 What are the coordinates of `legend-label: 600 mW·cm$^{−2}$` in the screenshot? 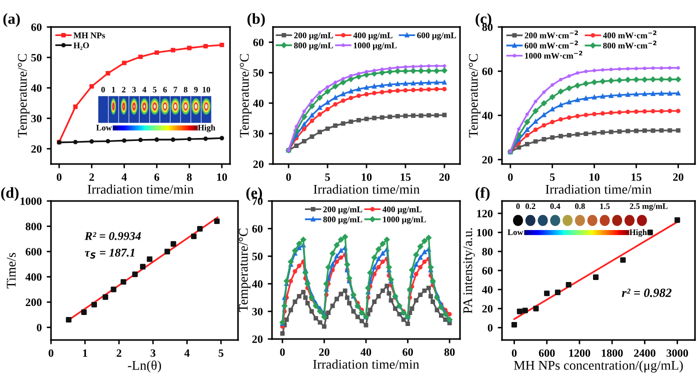 It's located at (551, 44).